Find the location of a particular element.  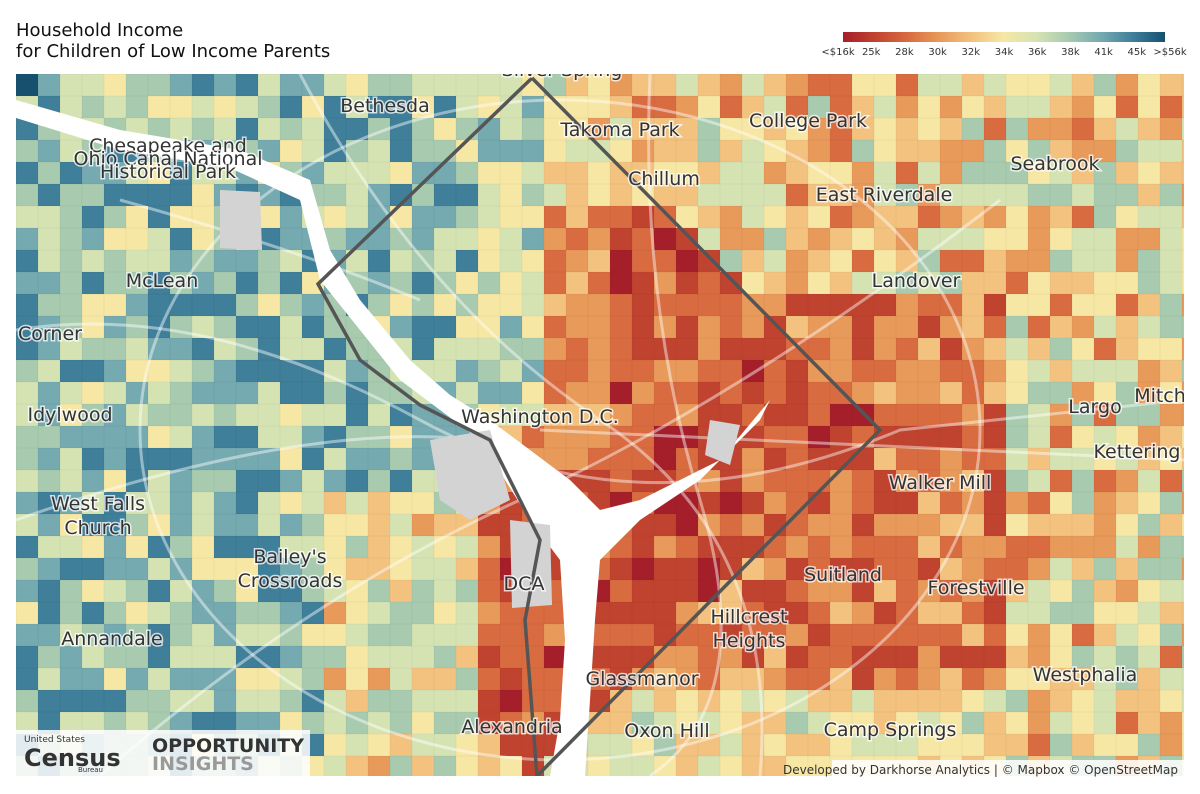

place-line: Mitch is located at coordinates (1160, 396).